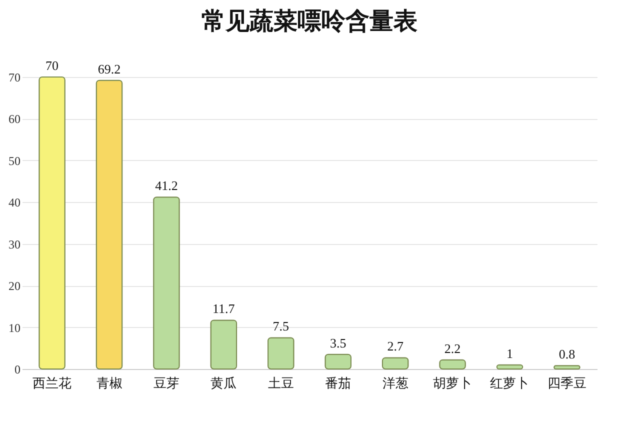 Image resolution: width=640 pixels, height=422 pixels. Describe the element at coordinates (509, 353) in the screenshot. I see `data-label: 1` at that location.